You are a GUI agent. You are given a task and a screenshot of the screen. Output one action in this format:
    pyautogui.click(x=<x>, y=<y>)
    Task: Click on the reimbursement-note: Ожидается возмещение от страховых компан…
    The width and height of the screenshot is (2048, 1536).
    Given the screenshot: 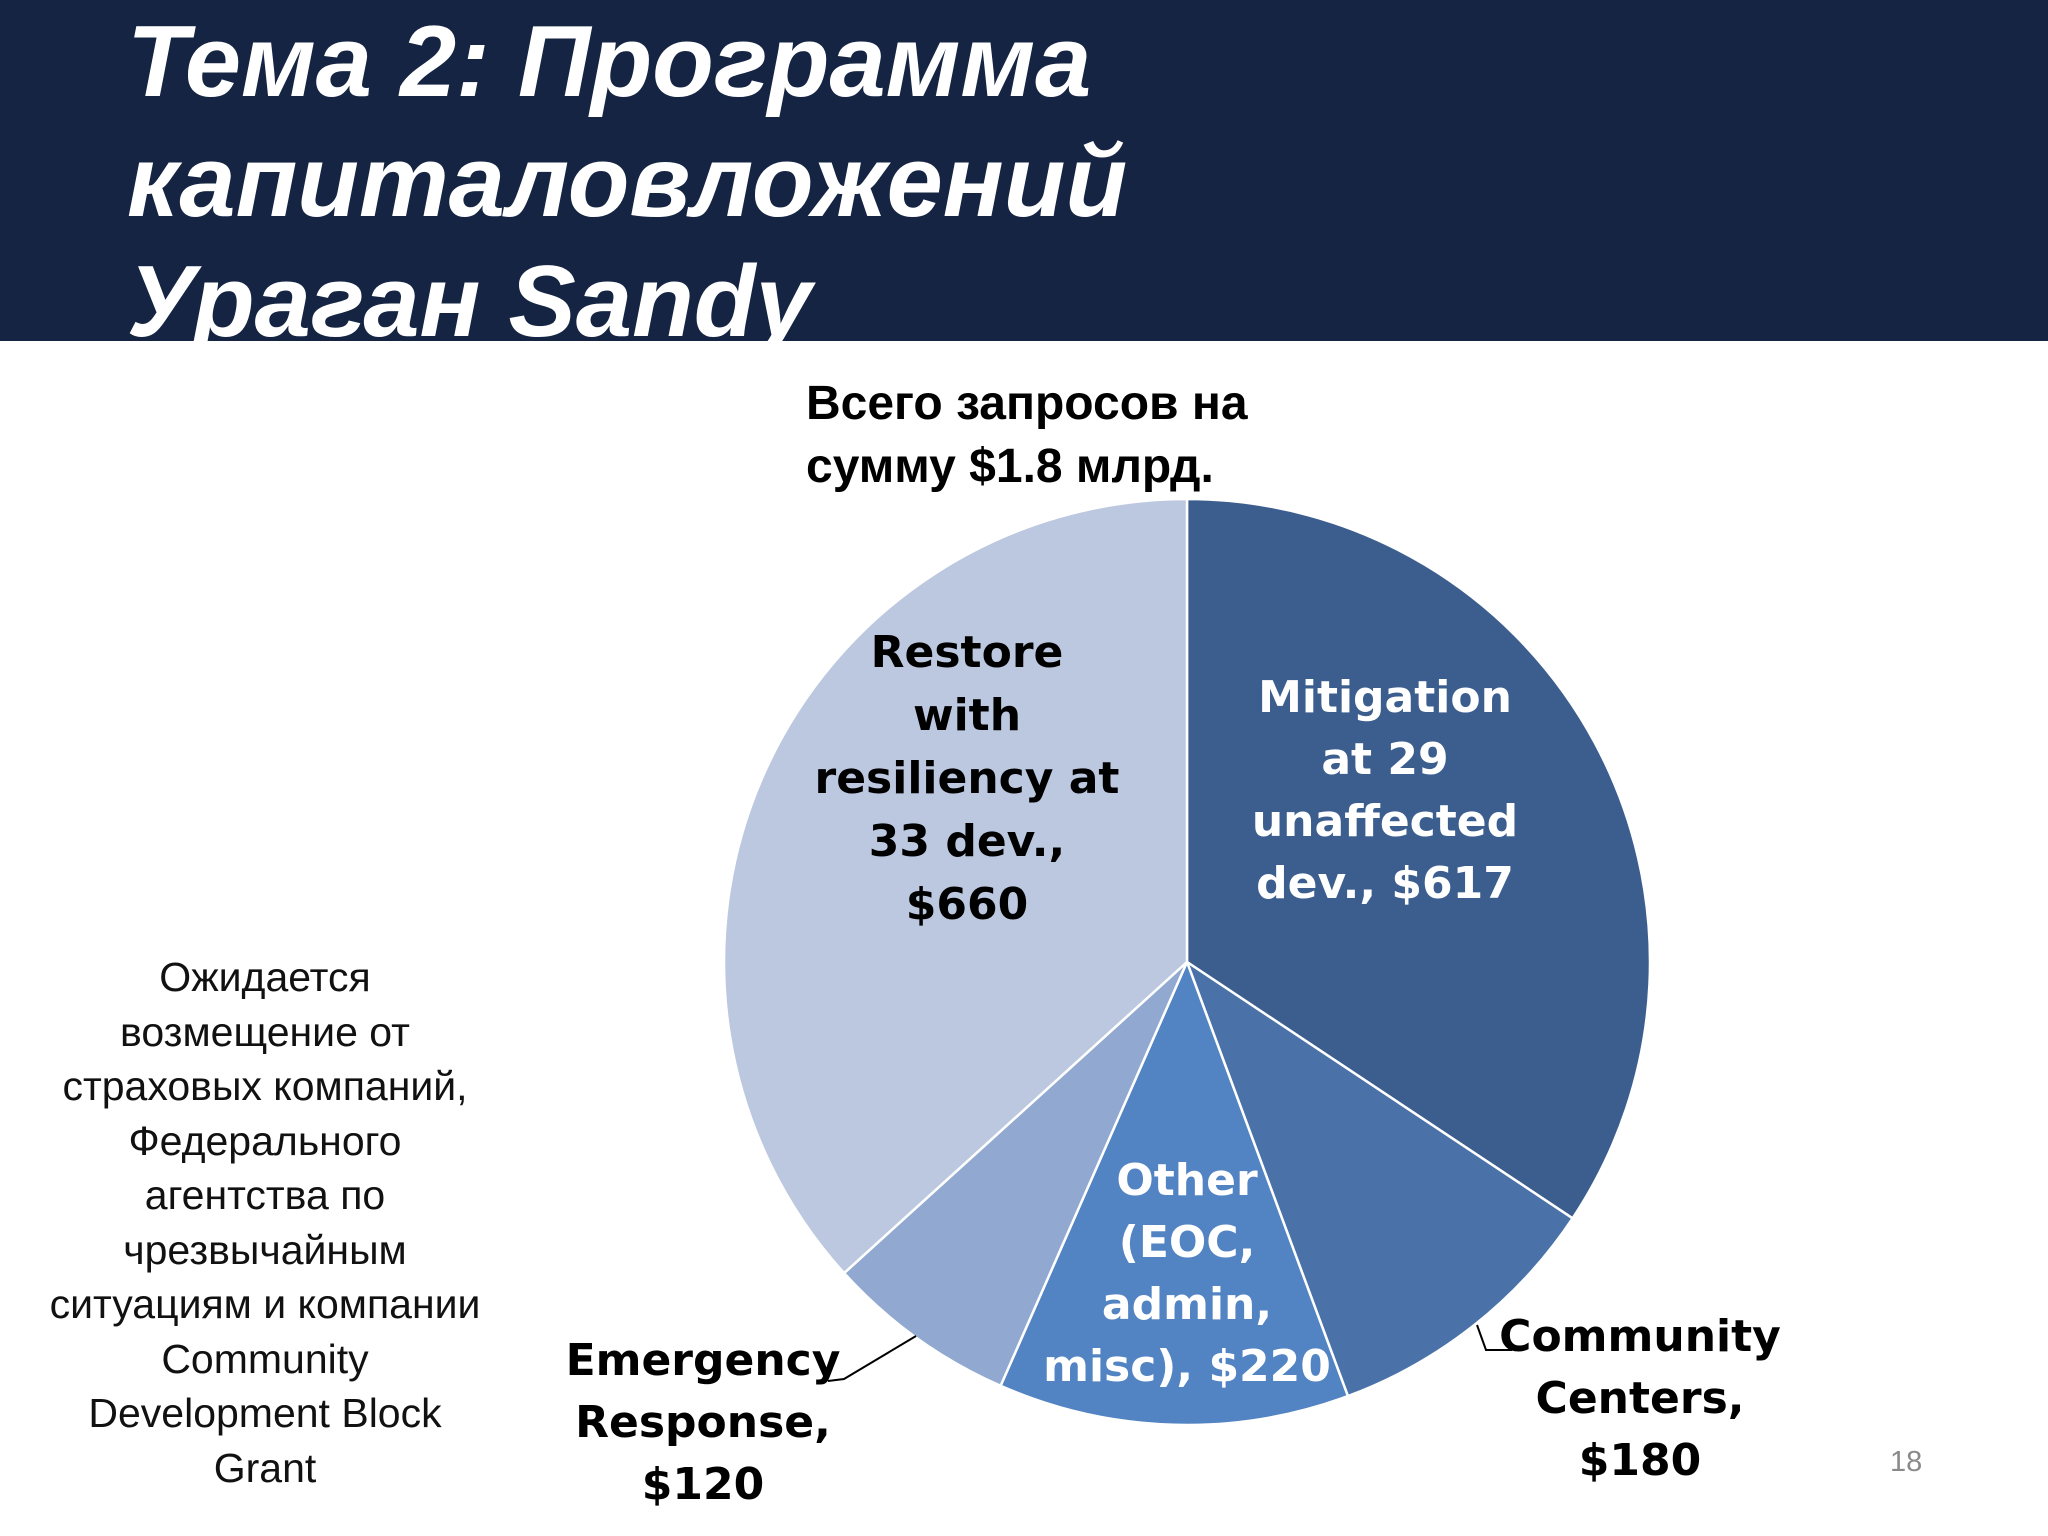 What is the action you would take?
    pyautogui.click(x=265, y=1222)
    